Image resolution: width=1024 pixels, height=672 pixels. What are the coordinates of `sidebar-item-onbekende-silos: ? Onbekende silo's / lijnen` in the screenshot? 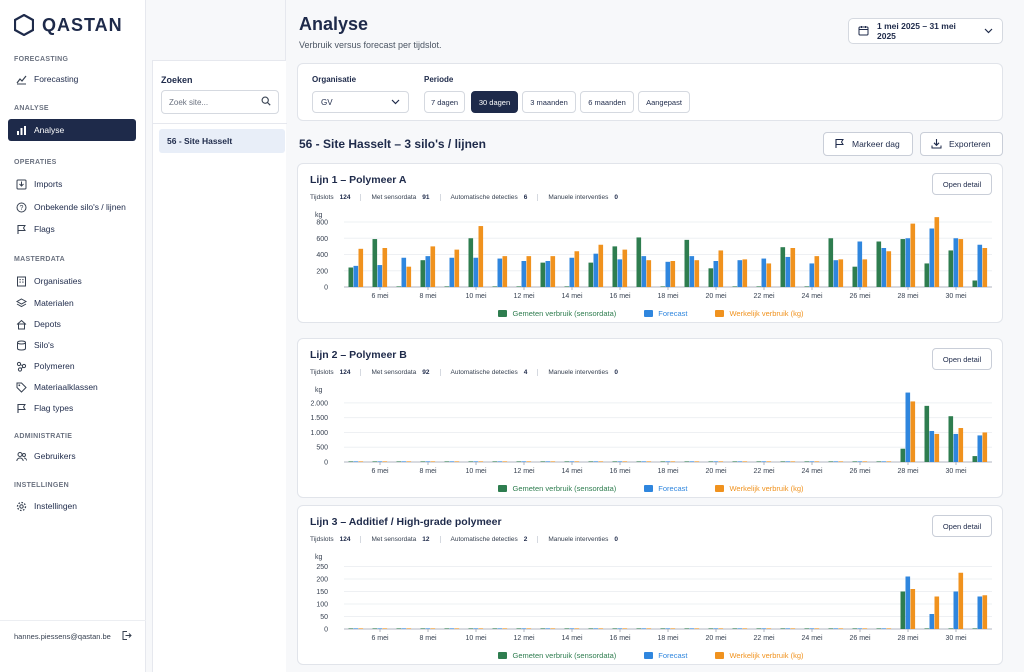 It's located at (72, 207).